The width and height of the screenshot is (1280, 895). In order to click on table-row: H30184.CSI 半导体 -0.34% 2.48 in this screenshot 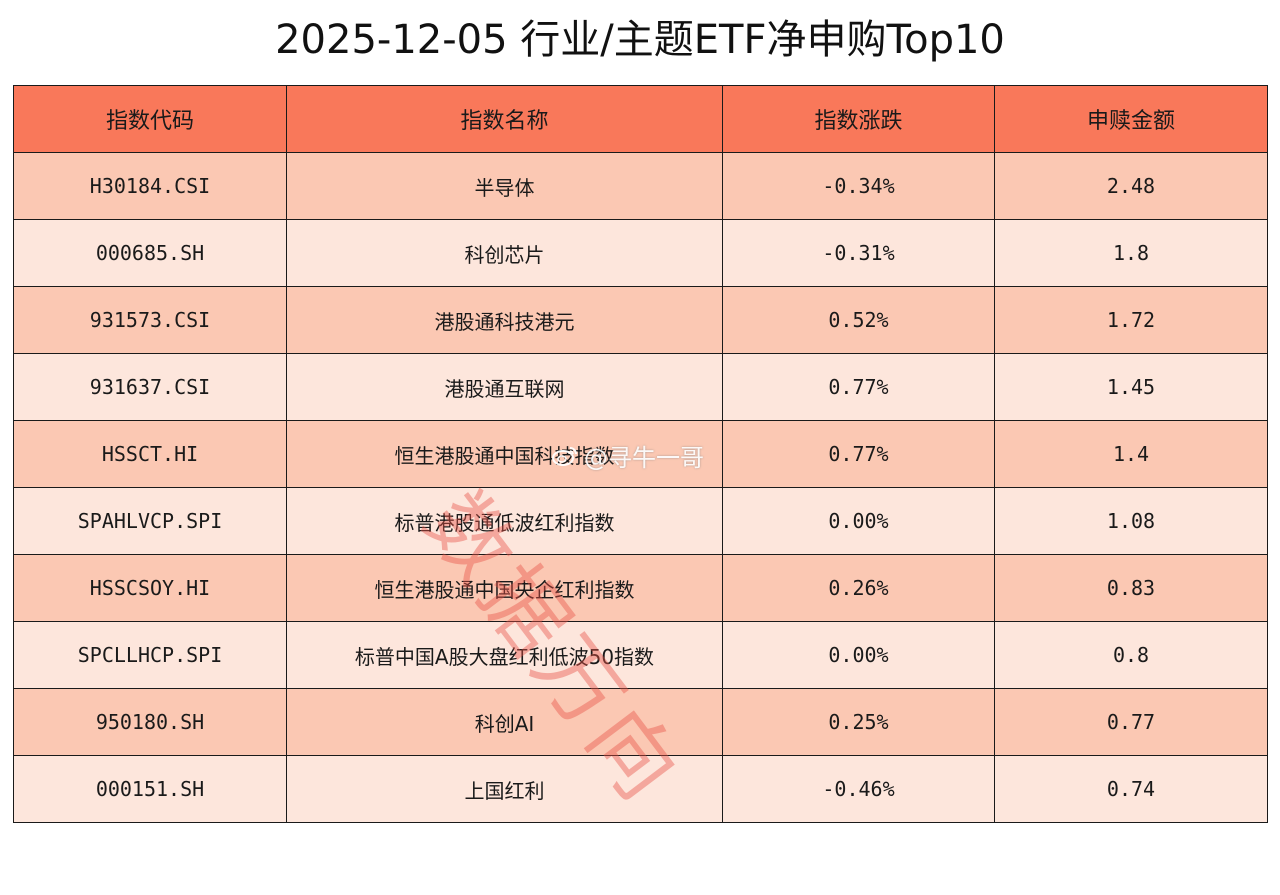, I will do `click(640, 186)`.